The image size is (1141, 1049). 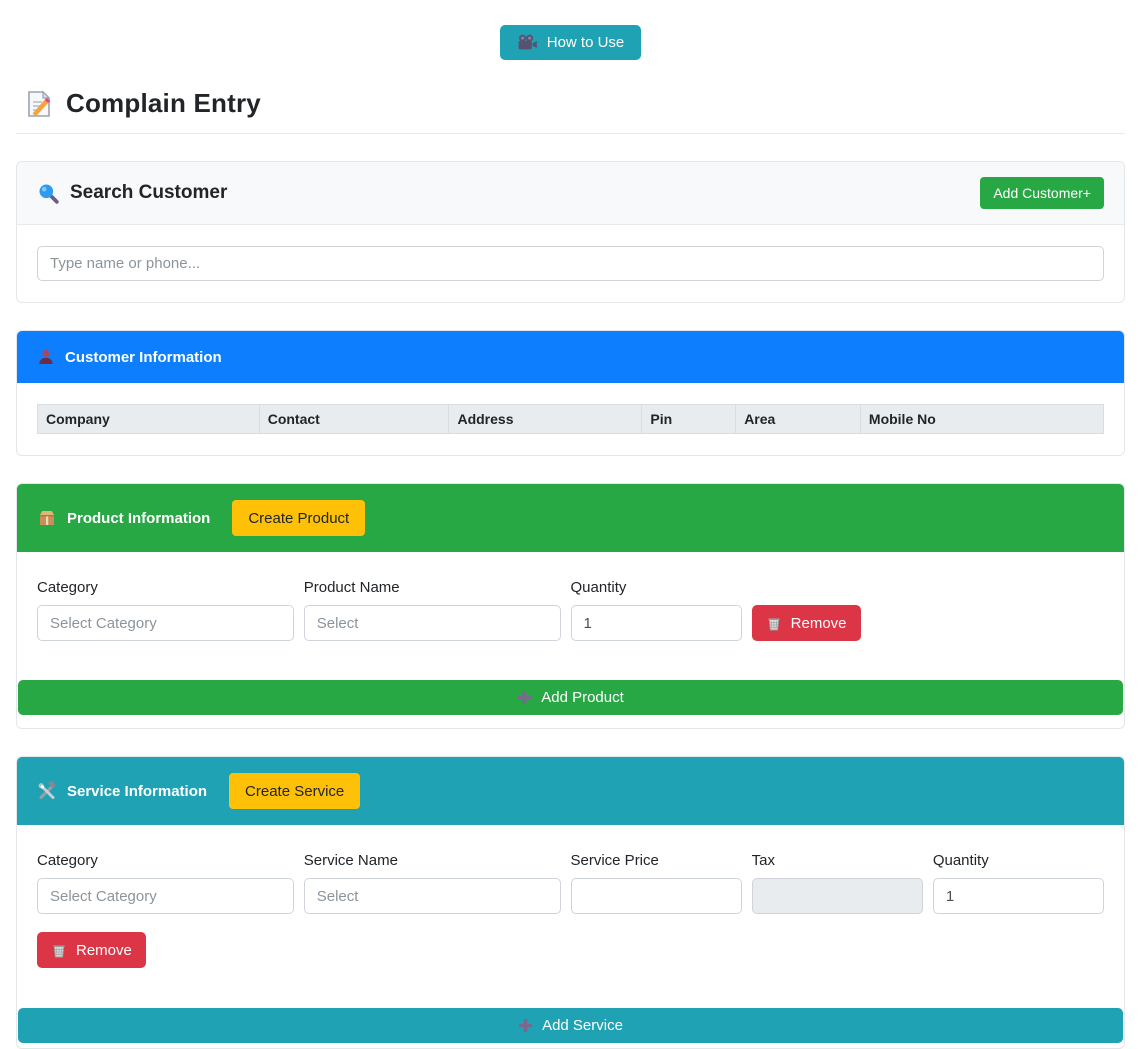 I want to click on search-input, so click(x=570, y=263).